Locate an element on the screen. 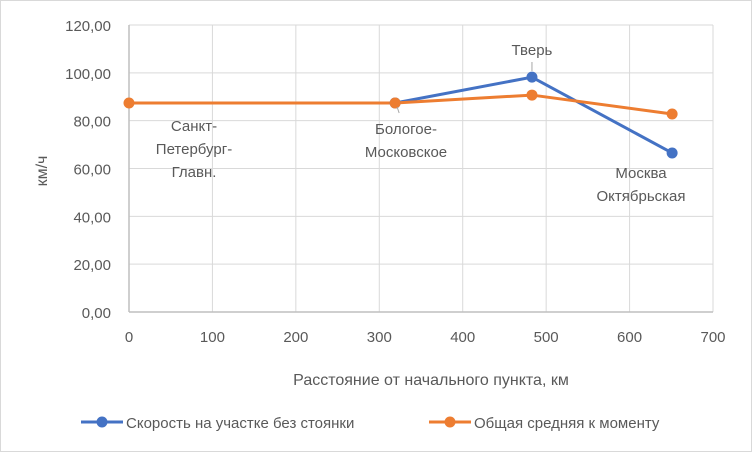  label-moscow: Москва is located at coordinates (641, 173).